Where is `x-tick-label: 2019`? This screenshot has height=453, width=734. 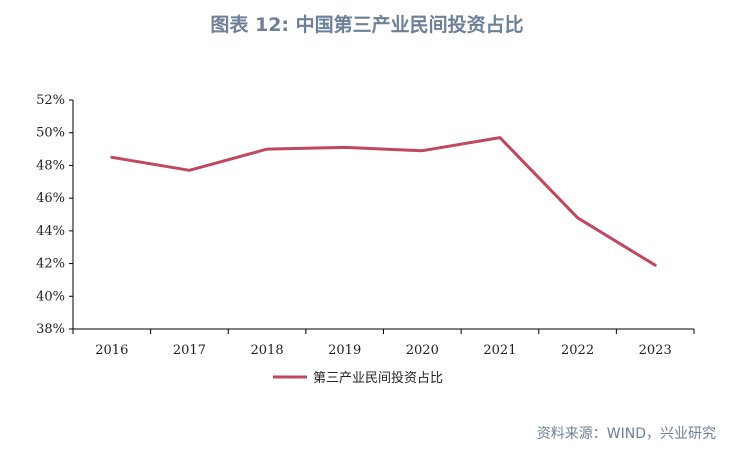
x-tick-label: 2019 is located at coordinates (344, 350).